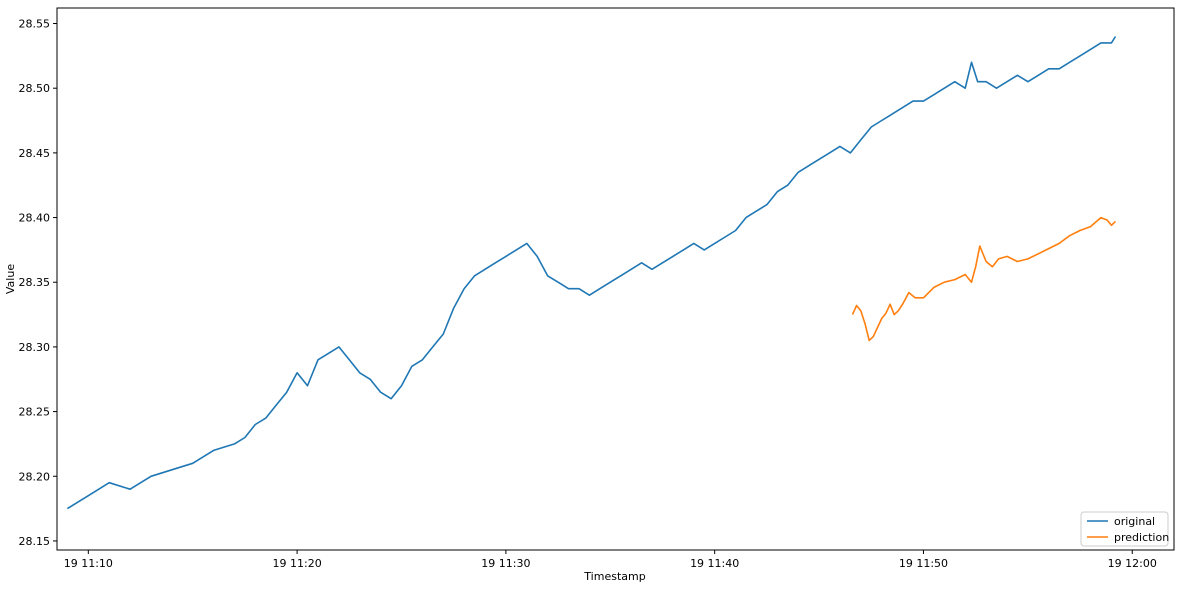 The width and height of the screenshot is (1180, 589). Describe the element at coordinates (1132, 563) in the screenshot. I see `x-tick-label: 19 12:00` at that location.